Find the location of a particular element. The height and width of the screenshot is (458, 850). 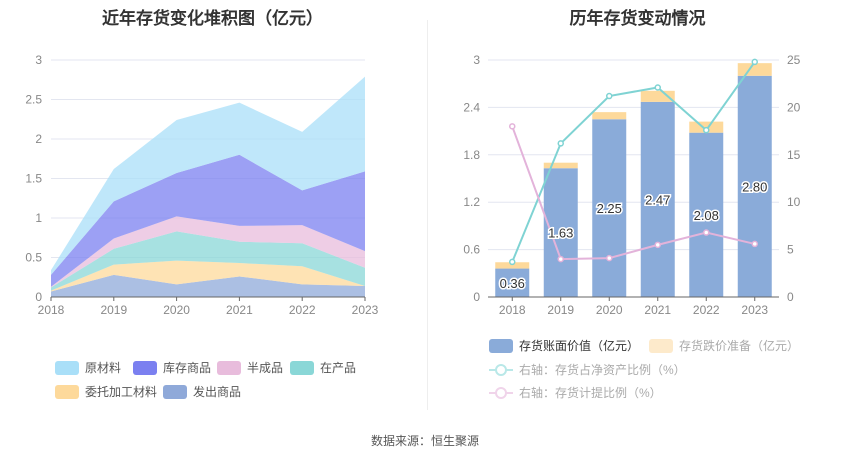

legend-item-ratio-net-assets: 右轴：存货占净资产比例（%） is located at coordinates (587, 369).